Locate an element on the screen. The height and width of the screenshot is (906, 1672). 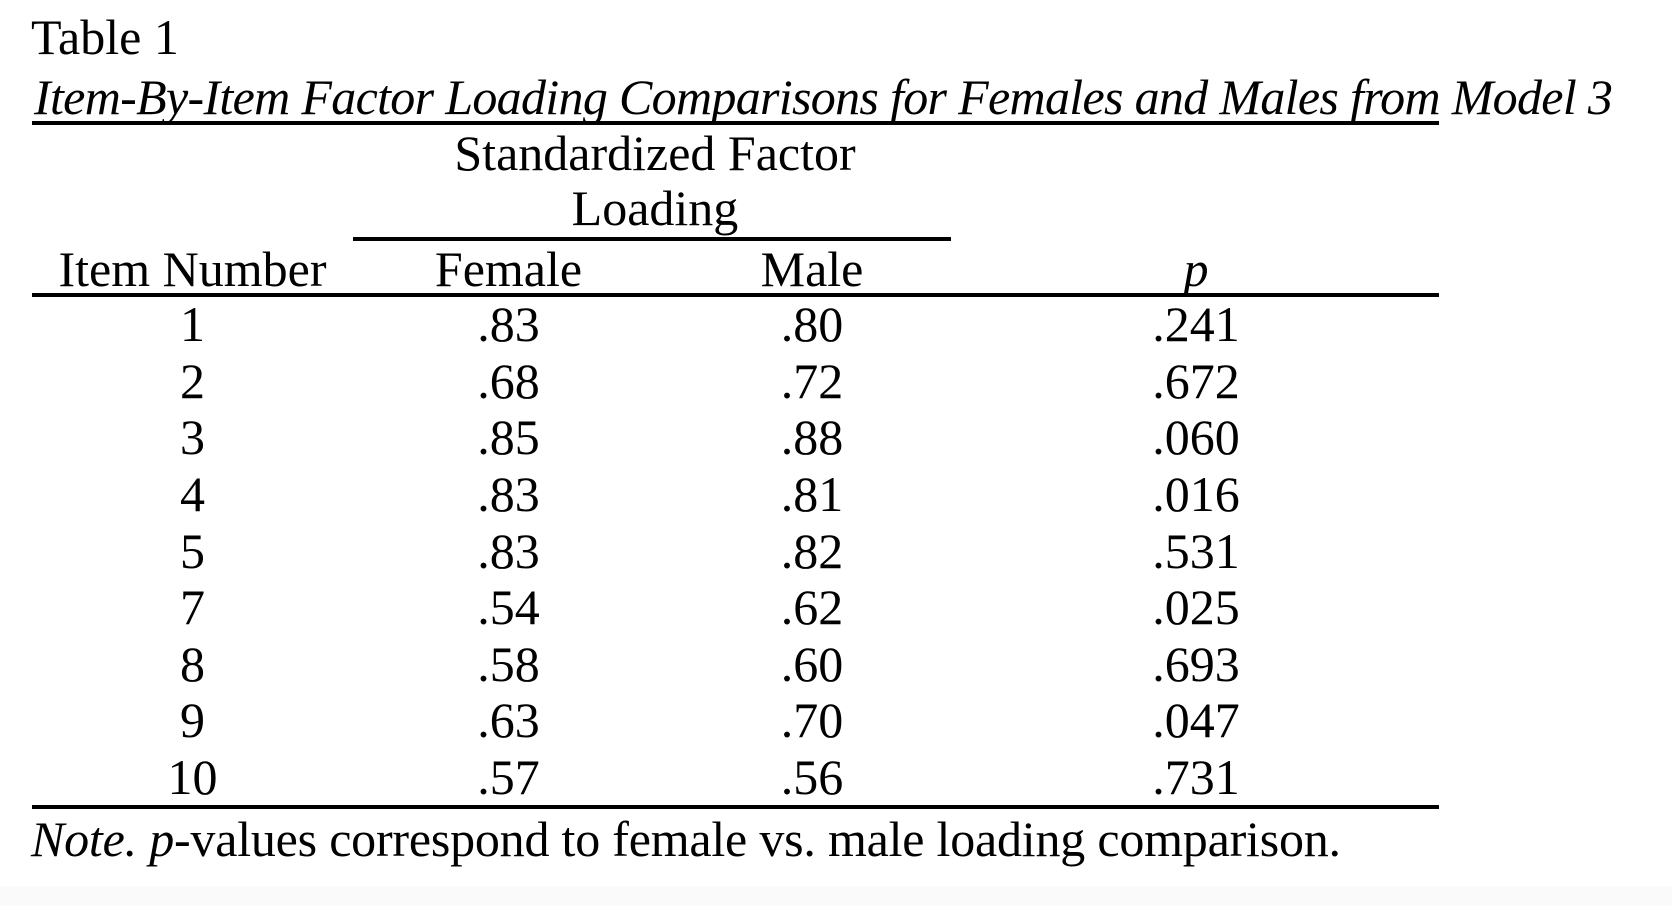
cell-male: .82 is located at coordinates (812, 550).